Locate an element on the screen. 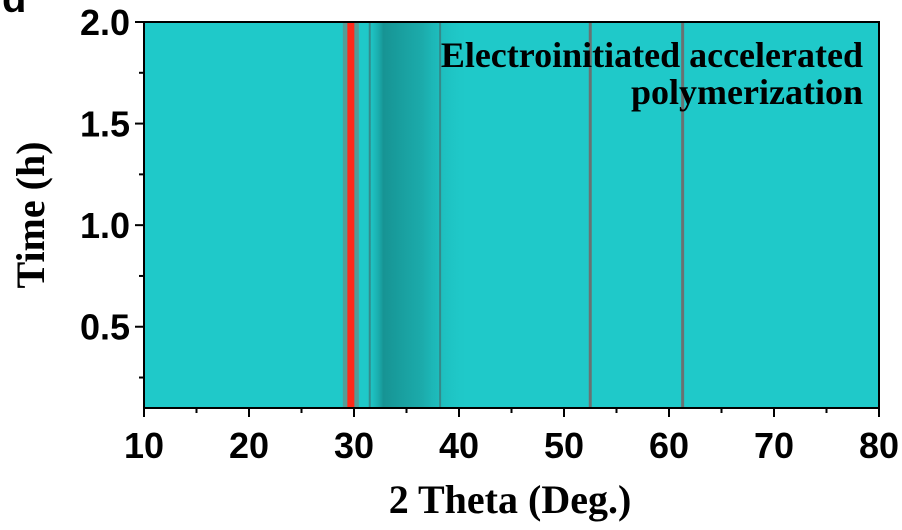 The height and width of the screenshot is (530, 902). x-tick-label: 50 is located at coordinates (564, 445).